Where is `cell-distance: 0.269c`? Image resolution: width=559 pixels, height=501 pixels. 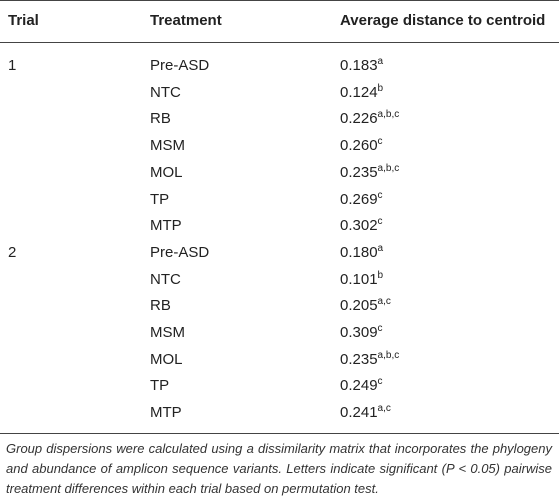
cell-distance: 0.269c is located at coordinates (361, 200).